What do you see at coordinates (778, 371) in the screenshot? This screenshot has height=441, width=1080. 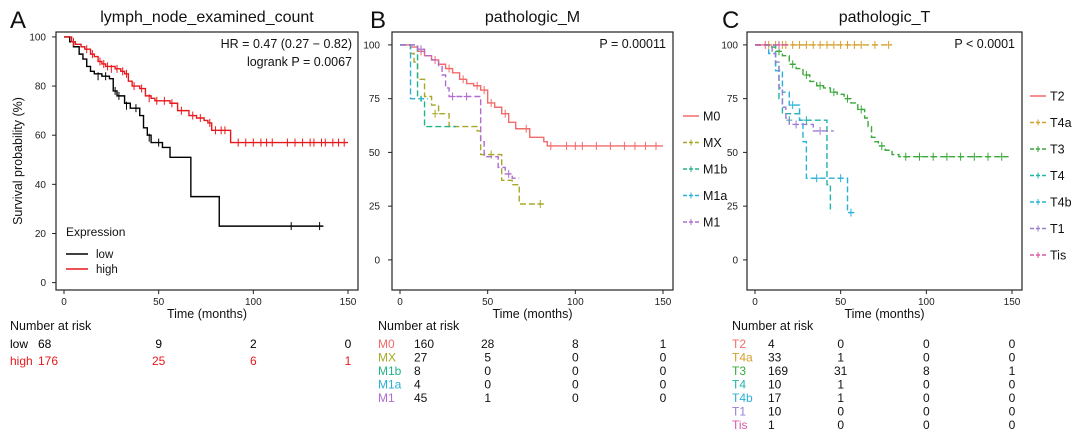 I see `risk-count: 169` at bounding box center [778, 371].